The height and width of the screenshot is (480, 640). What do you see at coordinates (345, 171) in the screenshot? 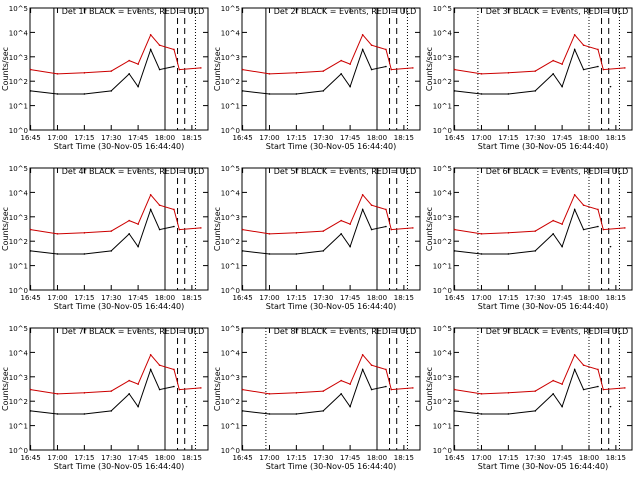
I see `plot-title: Det 5f BLACK = Events, RED = ULD` at bounding box center [345, 171].